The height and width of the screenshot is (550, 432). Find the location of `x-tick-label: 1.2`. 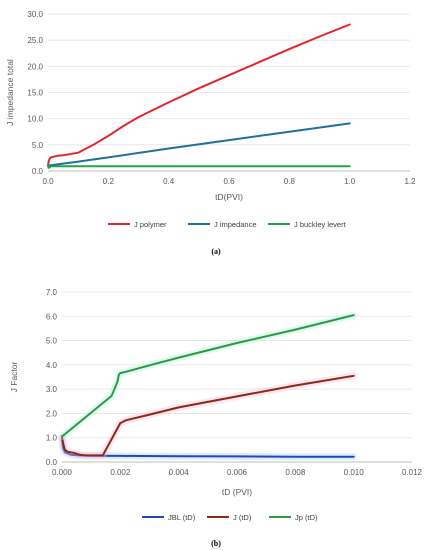

x-tick-label: 1.2 is located at coordinates (410, 181).